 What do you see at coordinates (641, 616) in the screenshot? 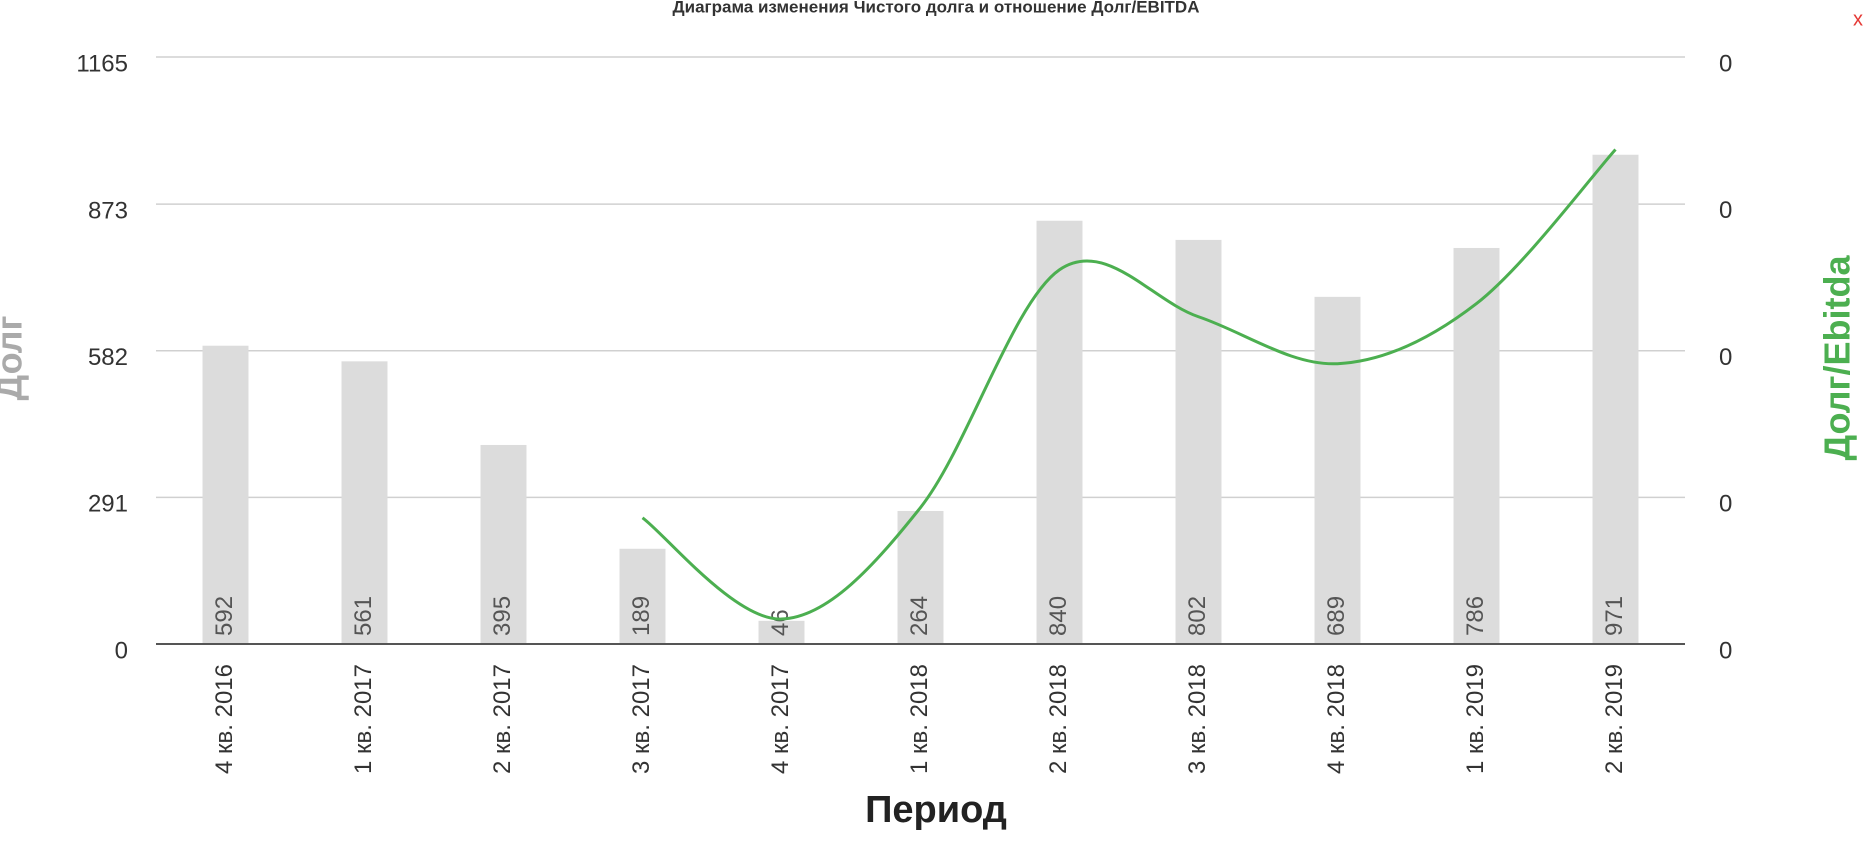
I see `bar-value-label: 189` at bounding box center [641, 616].